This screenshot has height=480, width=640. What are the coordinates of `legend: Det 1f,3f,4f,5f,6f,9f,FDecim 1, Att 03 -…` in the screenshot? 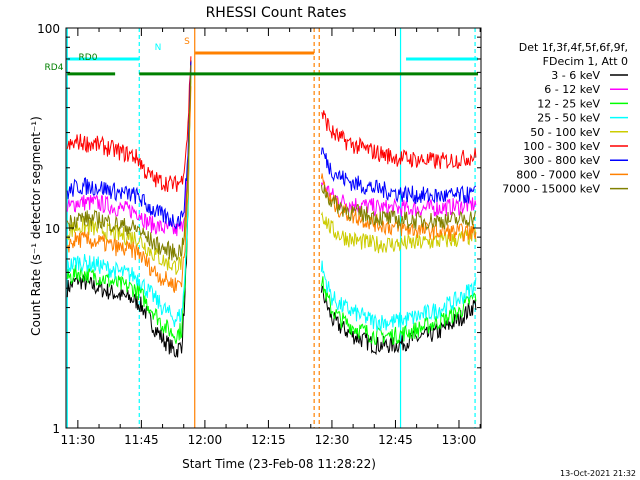 It's located at (565, 118).